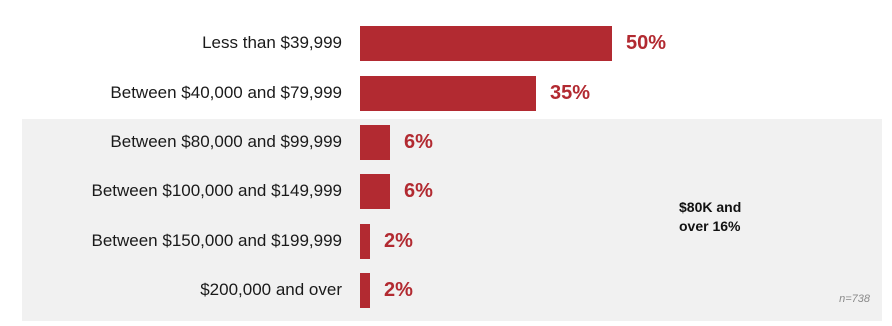 The width and height of the screenshot is (892, 326). I want to click on category-label: Between $80,000 and $99,999, so click(226, 141).